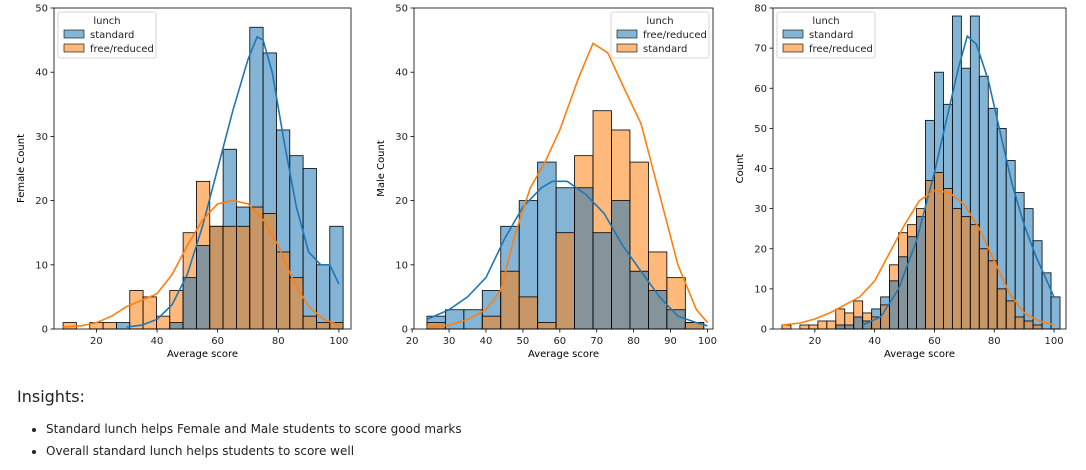 The height and width of the screenshot is (470, 1086). I want to click on y-tick-label: 0, so click(45, 330).